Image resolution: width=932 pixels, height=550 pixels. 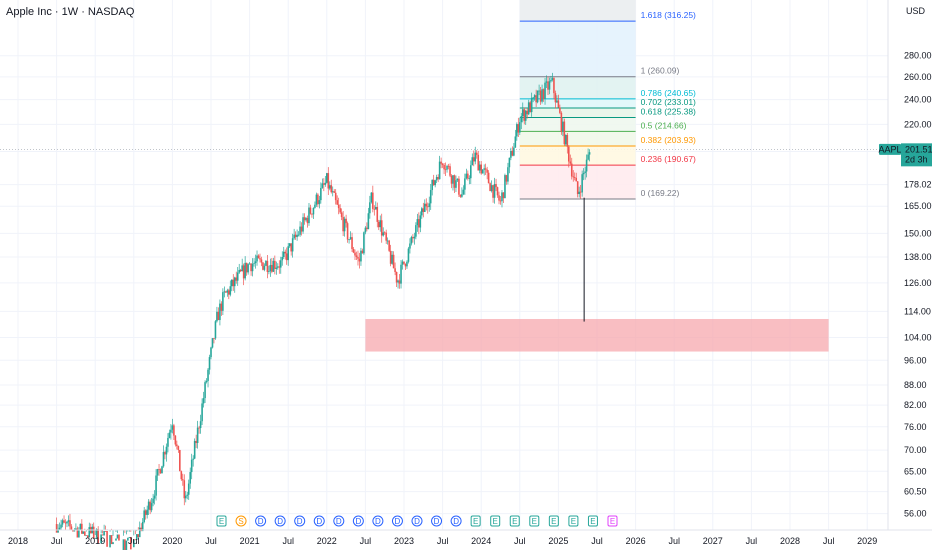 I want to click on event-marker-9: D, so click(x=397, y=521).